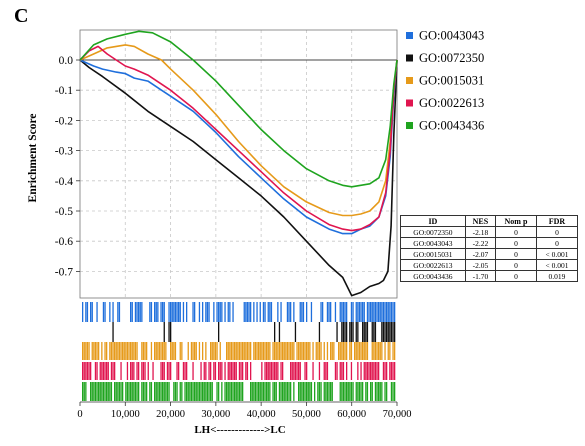  I want to click on x-tick-label: 60,000, so click(351, 414).